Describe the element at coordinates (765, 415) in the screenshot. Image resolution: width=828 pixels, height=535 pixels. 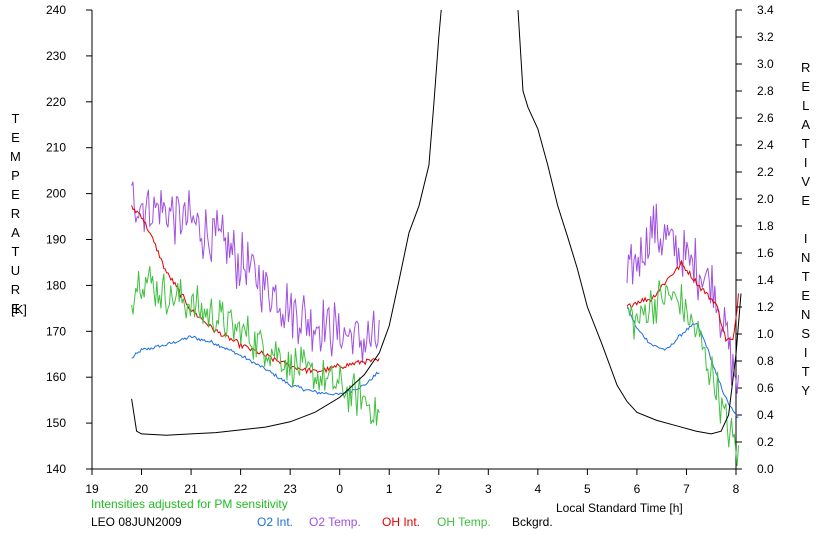
I see `right-tick-label: 0.4` at that location.